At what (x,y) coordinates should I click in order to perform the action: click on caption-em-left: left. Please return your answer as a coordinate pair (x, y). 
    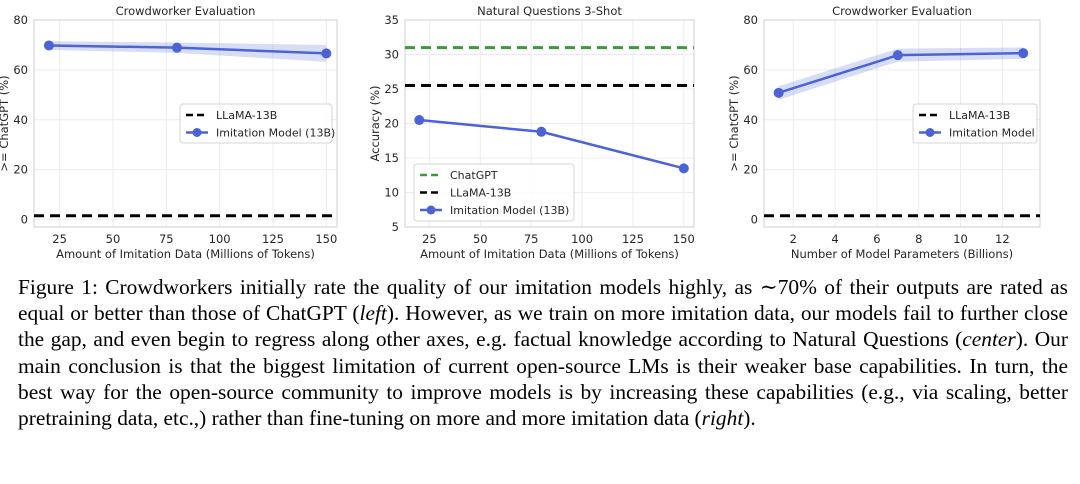
    Looking at the image, I should click on (373, 313).